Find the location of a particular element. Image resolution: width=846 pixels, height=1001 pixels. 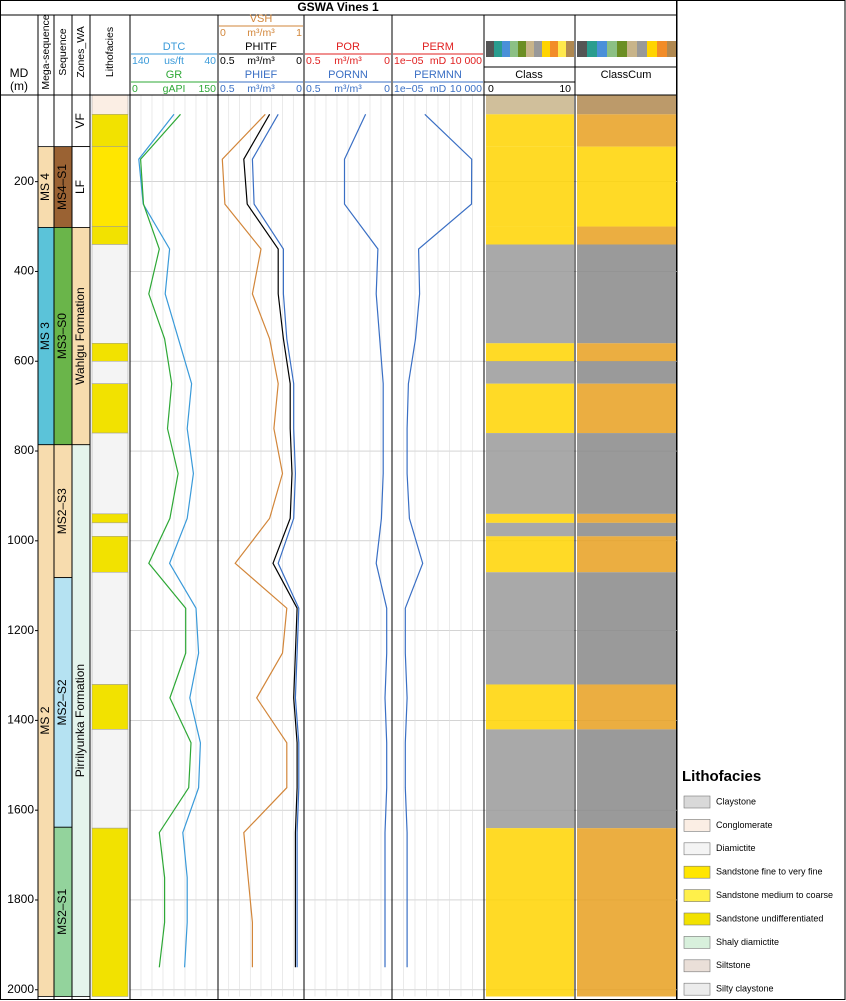

interval-label: Pirrilyunka Formation is located at coordinates (80, 720).